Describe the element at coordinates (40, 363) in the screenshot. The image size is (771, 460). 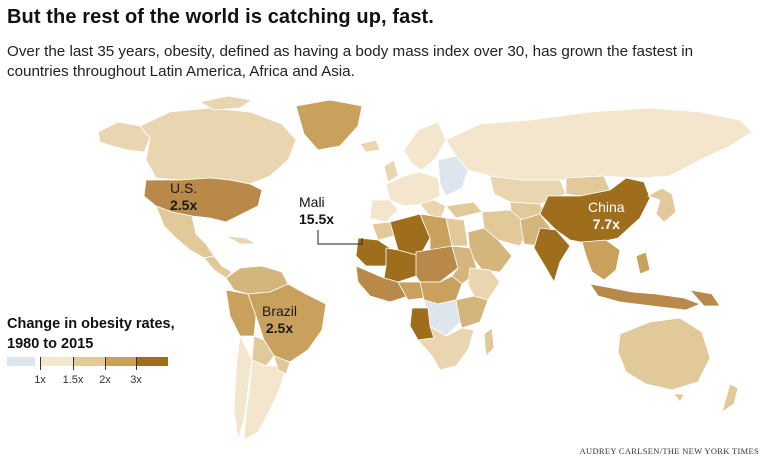
I see `legend-tick-1x` at that location.